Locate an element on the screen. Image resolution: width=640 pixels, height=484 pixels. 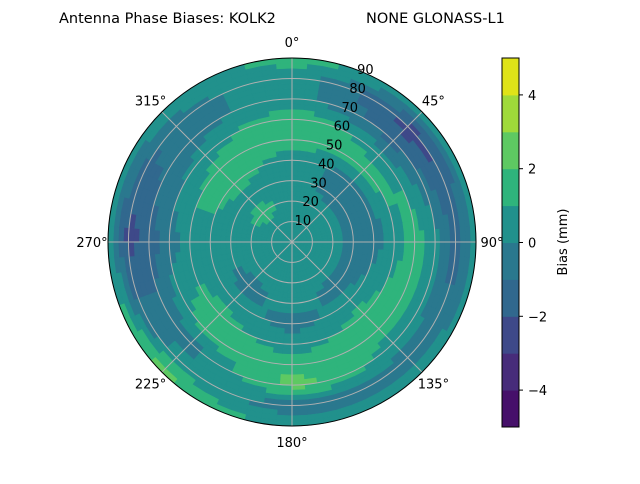
radial-tick-label: 90 is located at coordinates (365, 70).